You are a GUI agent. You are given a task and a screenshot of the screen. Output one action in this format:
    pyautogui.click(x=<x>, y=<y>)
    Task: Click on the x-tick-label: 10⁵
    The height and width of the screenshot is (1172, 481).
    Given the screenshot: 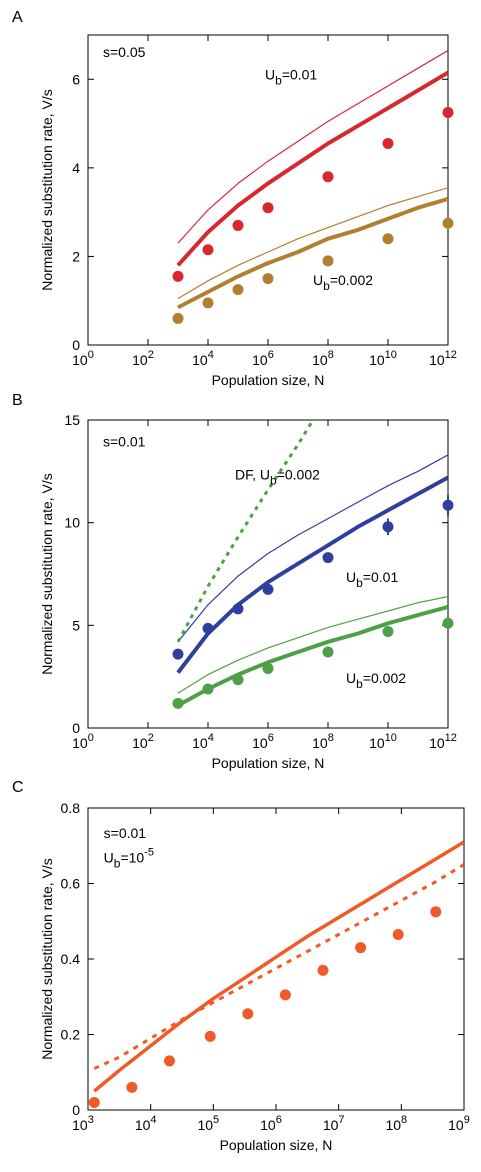 What is the action you would take?
    pyautogui.click(x=208, y=1123)
    